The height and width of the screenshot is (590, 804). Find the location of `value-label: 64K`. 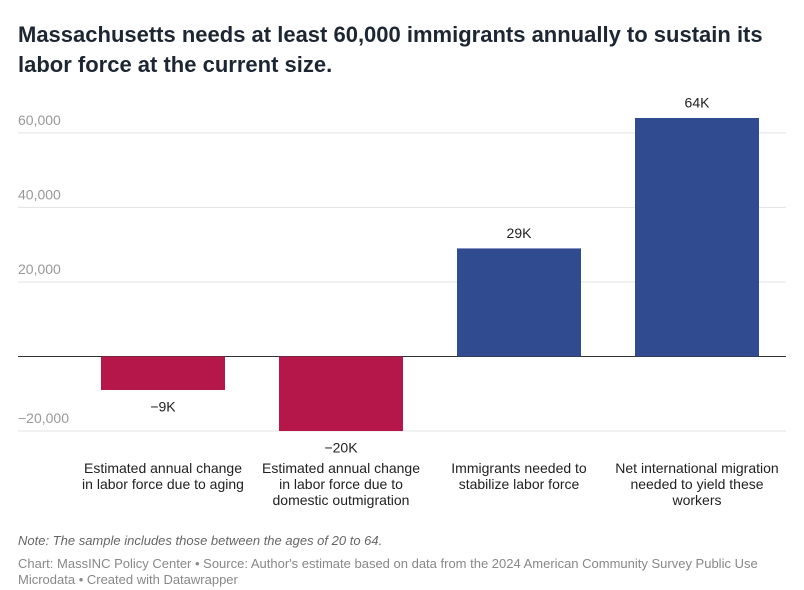

value-label: 64K is located at coordinates (698, 103).